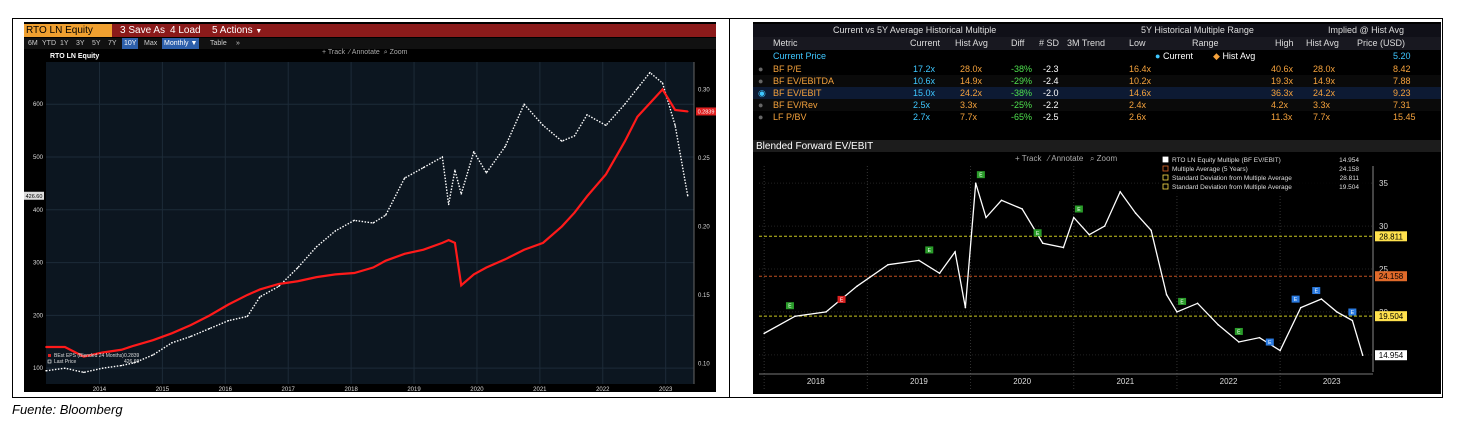 The image size is (1474, 429). What do you see at coordinates (1391, 276) in the screenshot?
I see `value-tag-label: 24.158` at bounding box center [1391, 276].